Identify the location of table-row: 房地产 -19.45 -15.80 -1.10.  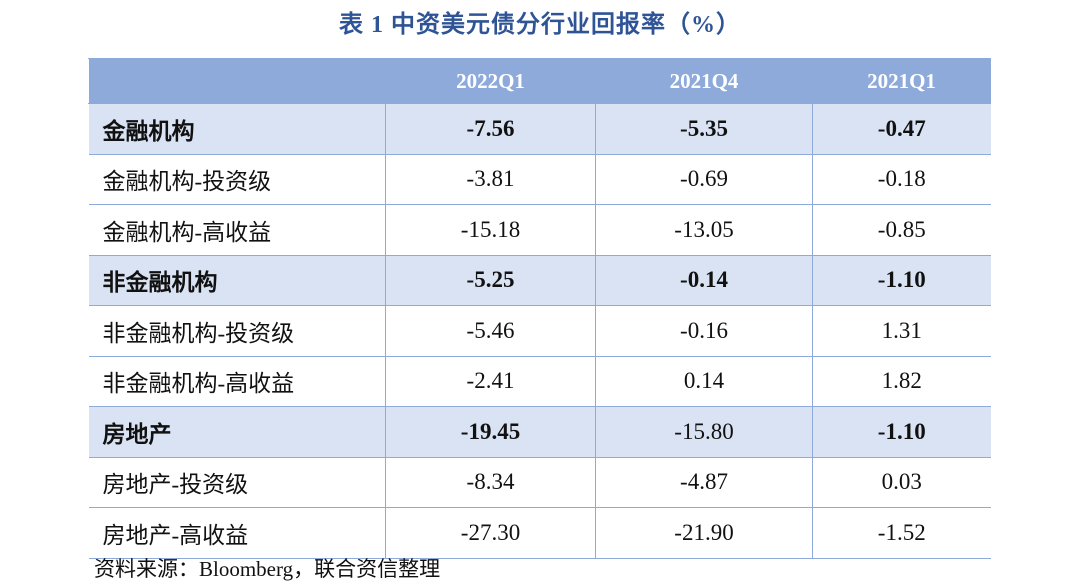
(539, 432).